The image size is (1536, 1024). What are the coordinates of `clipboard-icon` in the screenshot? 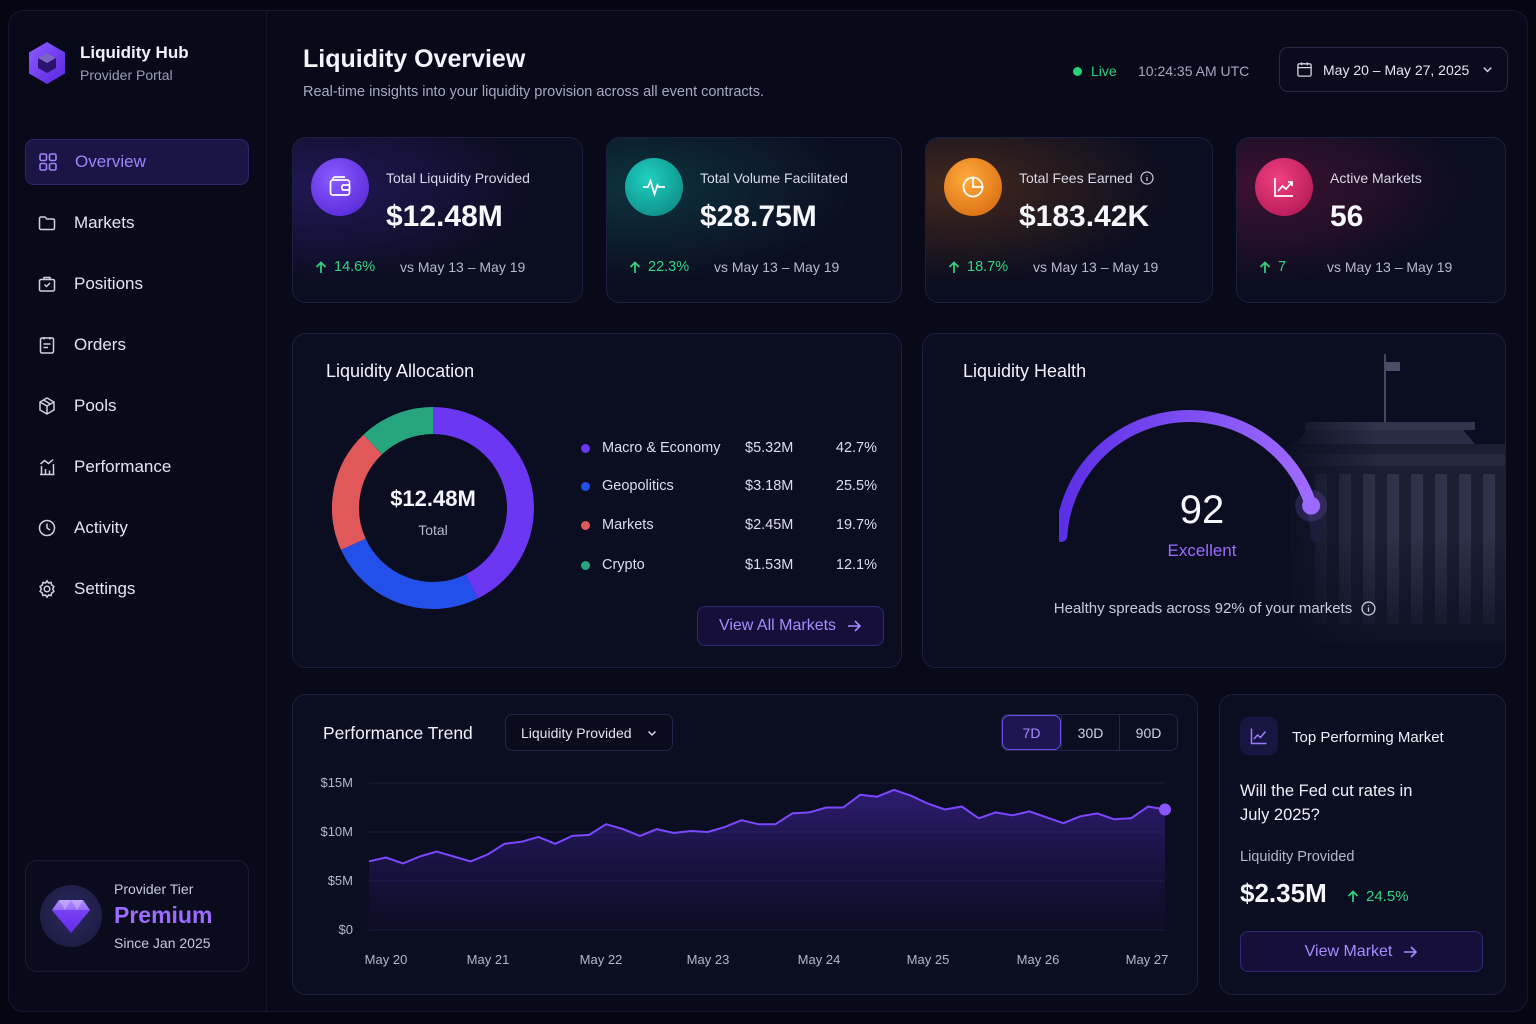 It's located at (47, 345).